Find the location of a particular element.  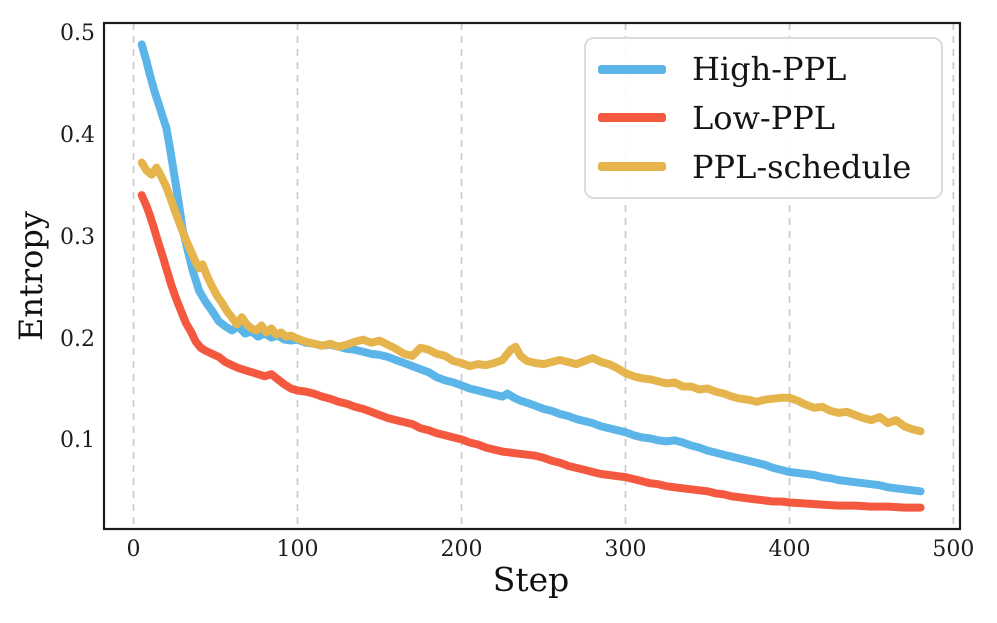

legend: High-PPL Low-PPL PPL-schedule is located at coordinates (763, 118).